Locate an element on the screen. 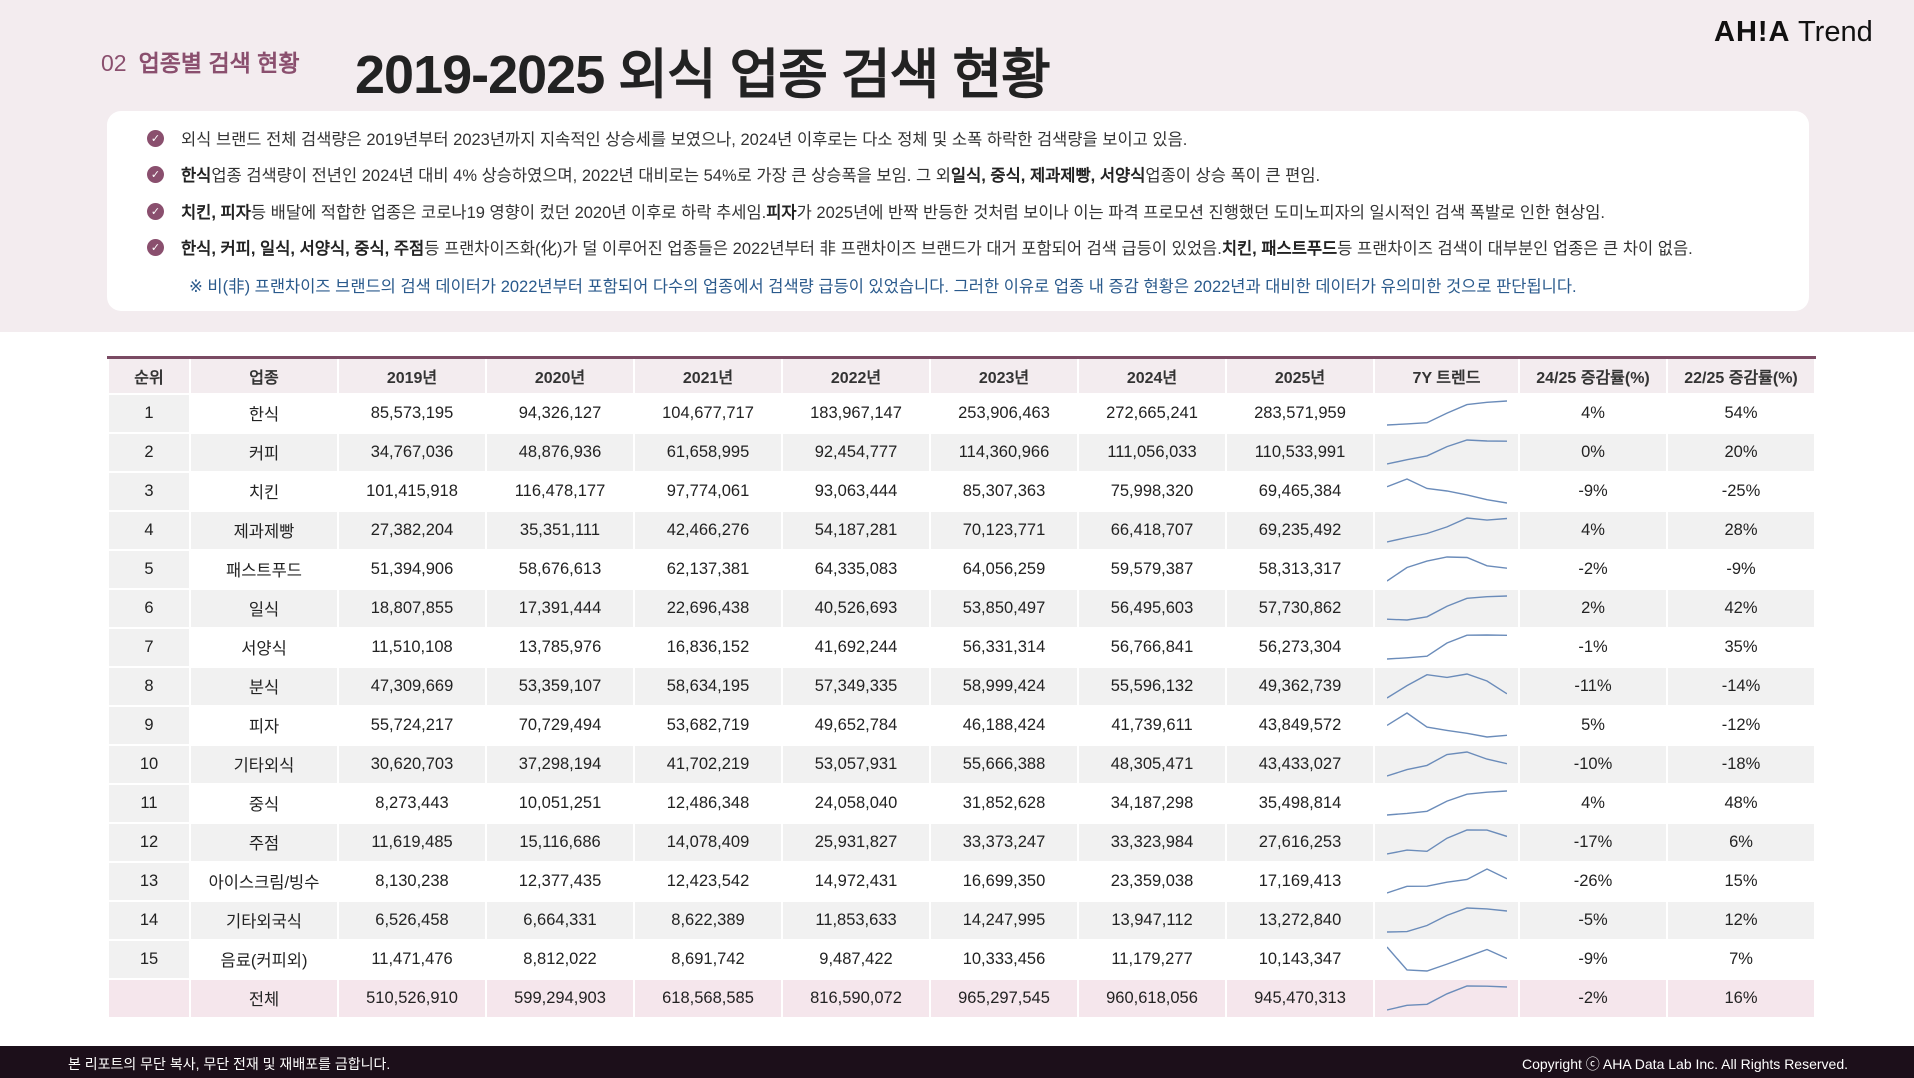 This screenshot has width=1914, height=1078. column-header: 순위 is located at coordinates (149, 376).